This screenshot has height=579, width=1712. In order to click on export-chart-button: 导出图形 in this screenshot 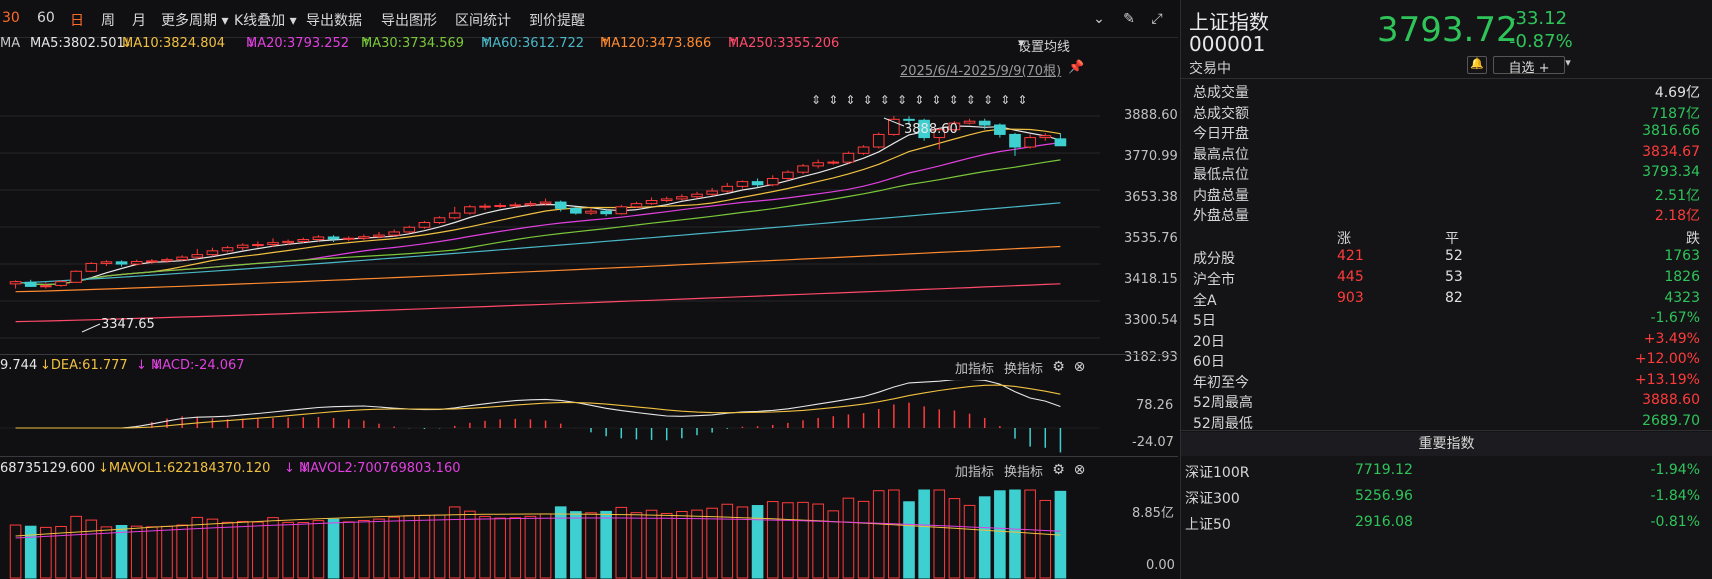, I will do `click(409, 21)`.